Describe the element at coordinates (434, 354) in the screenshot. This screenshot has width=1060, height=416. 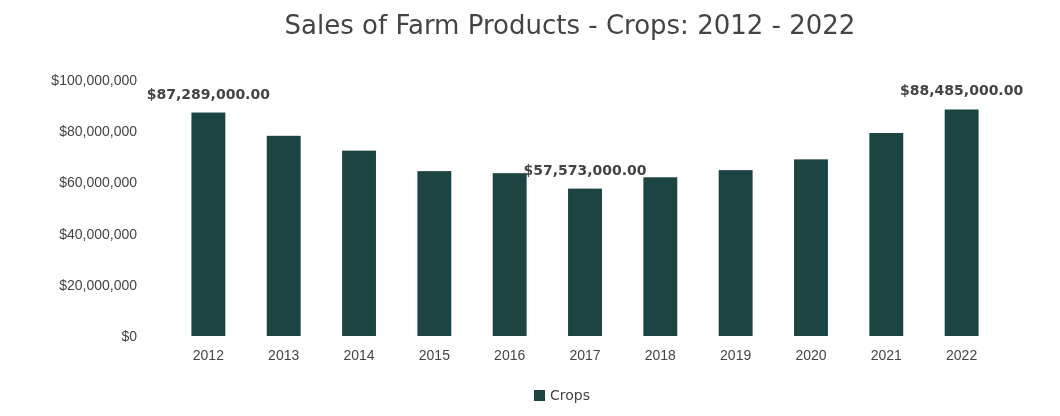
I see `x-tick-label: 2015` at that location.